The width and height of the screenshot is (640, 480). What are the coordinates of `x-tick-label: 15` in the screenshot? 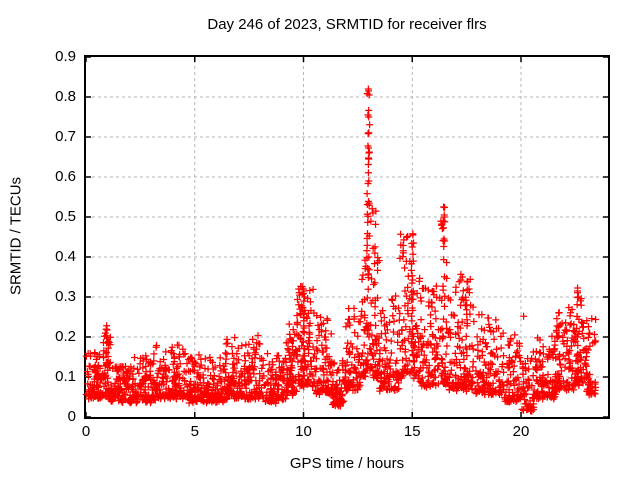 It's located at (412, 431).